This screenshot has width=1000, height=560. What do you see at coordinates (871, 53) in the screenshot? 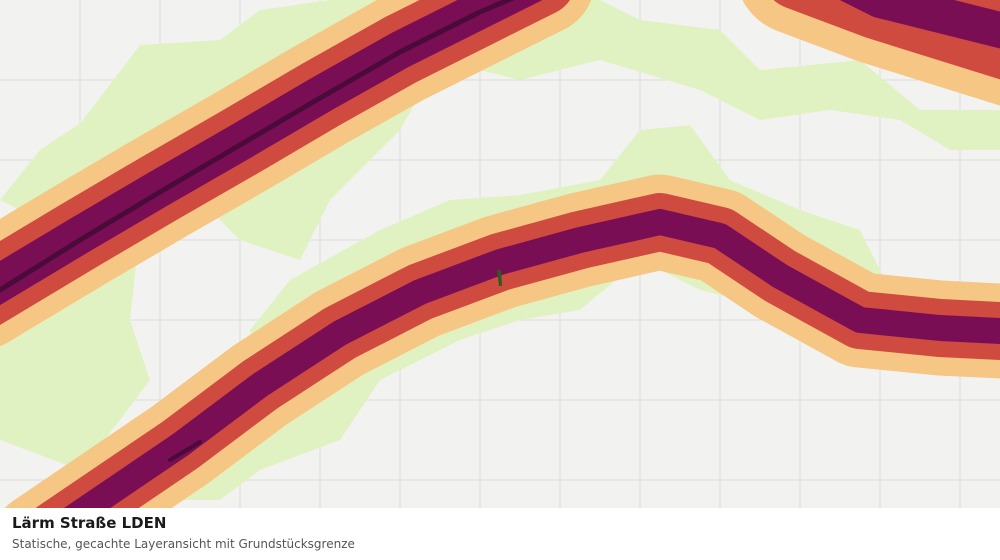
I see `noise-band-northeast` at bounding box center [871, 53].